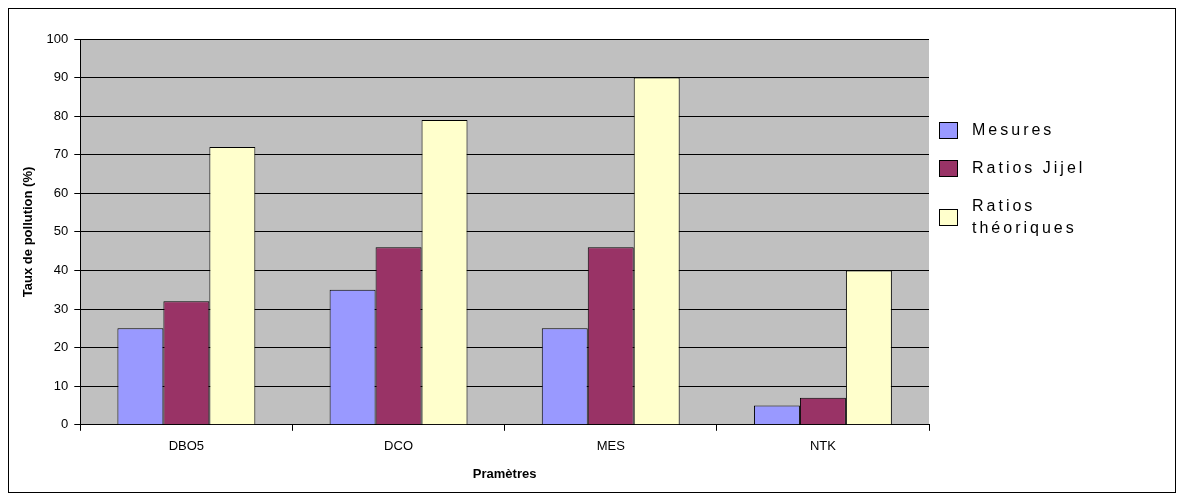 This screenshot has height=501, width=1184. What do you see at coordinates (61, 115) in the screenshot?
I see `y-tick-label: 80` at bounding box center [61, 115].